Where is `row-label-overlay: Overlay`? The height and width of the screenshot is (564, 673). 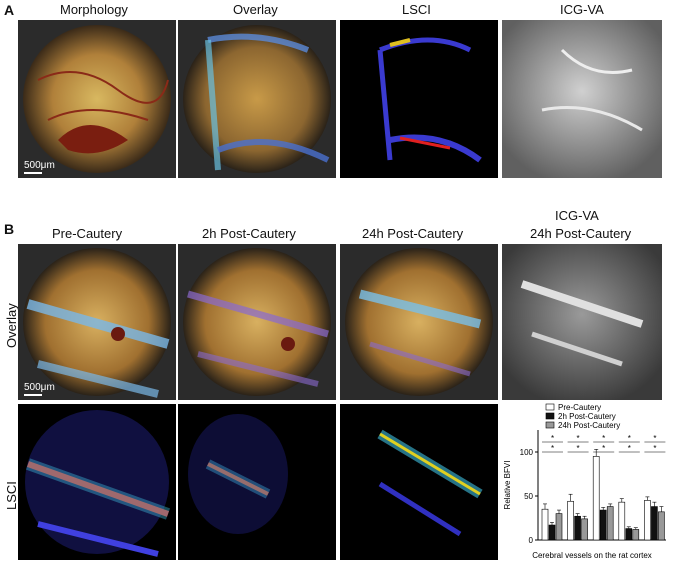
row-label-overlay: Overlay is located at coordinates (11, 325).